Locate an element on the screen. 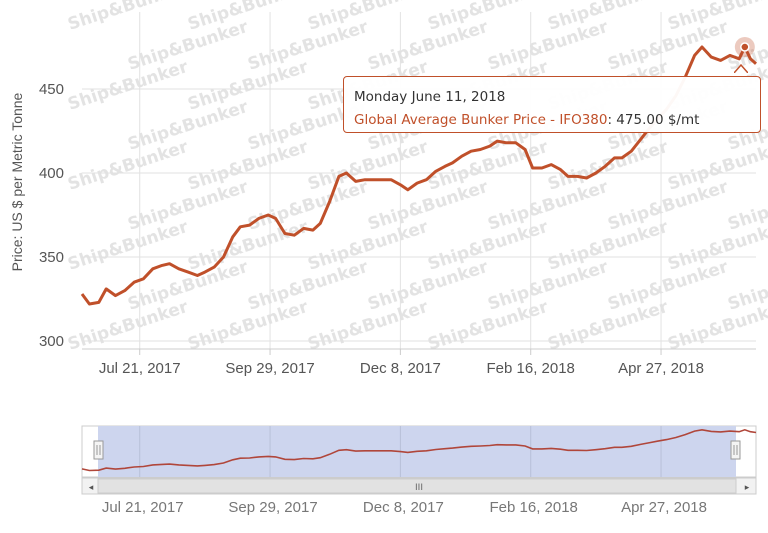 The height and width of the screenshot is (533, 768). x-tick-label: Jul 21, 2017 is located at coordinates (140, 368).